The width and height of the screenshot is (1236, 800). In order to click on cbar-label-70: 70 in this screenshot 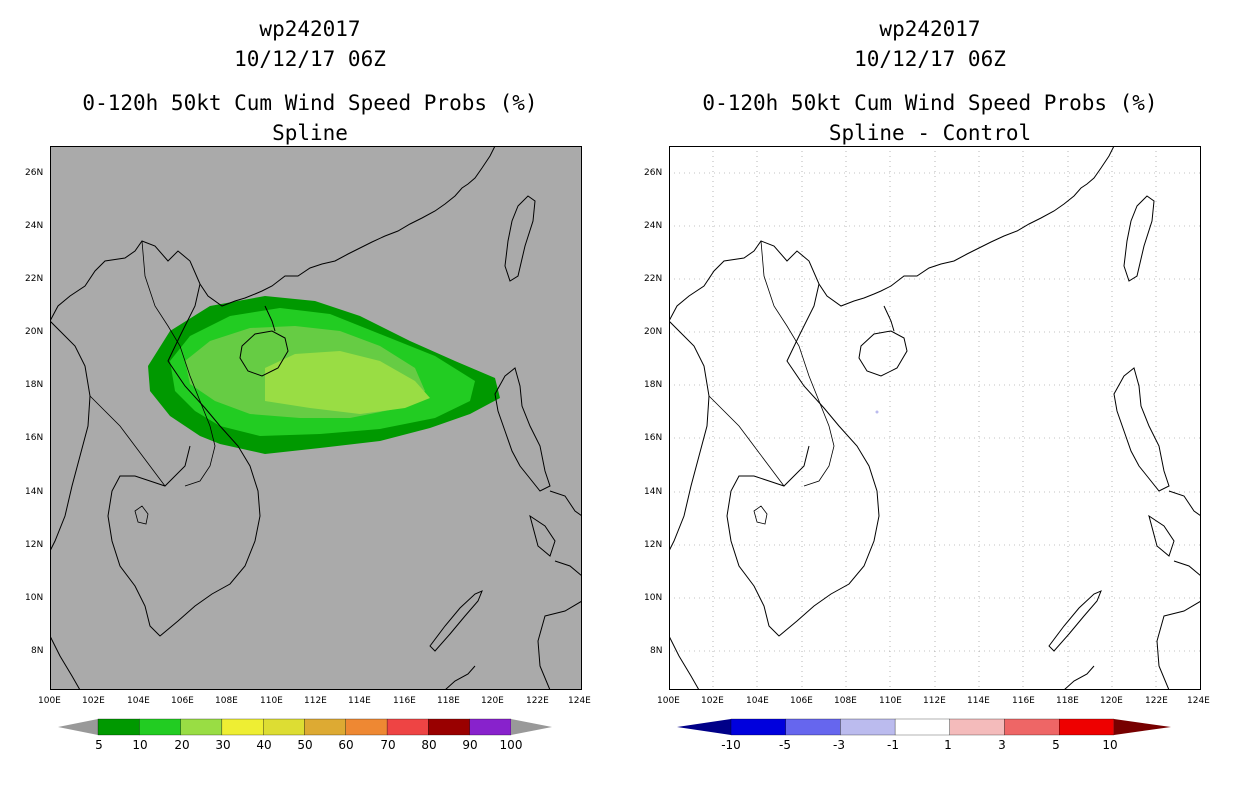, I will do `click(388, 745)`.